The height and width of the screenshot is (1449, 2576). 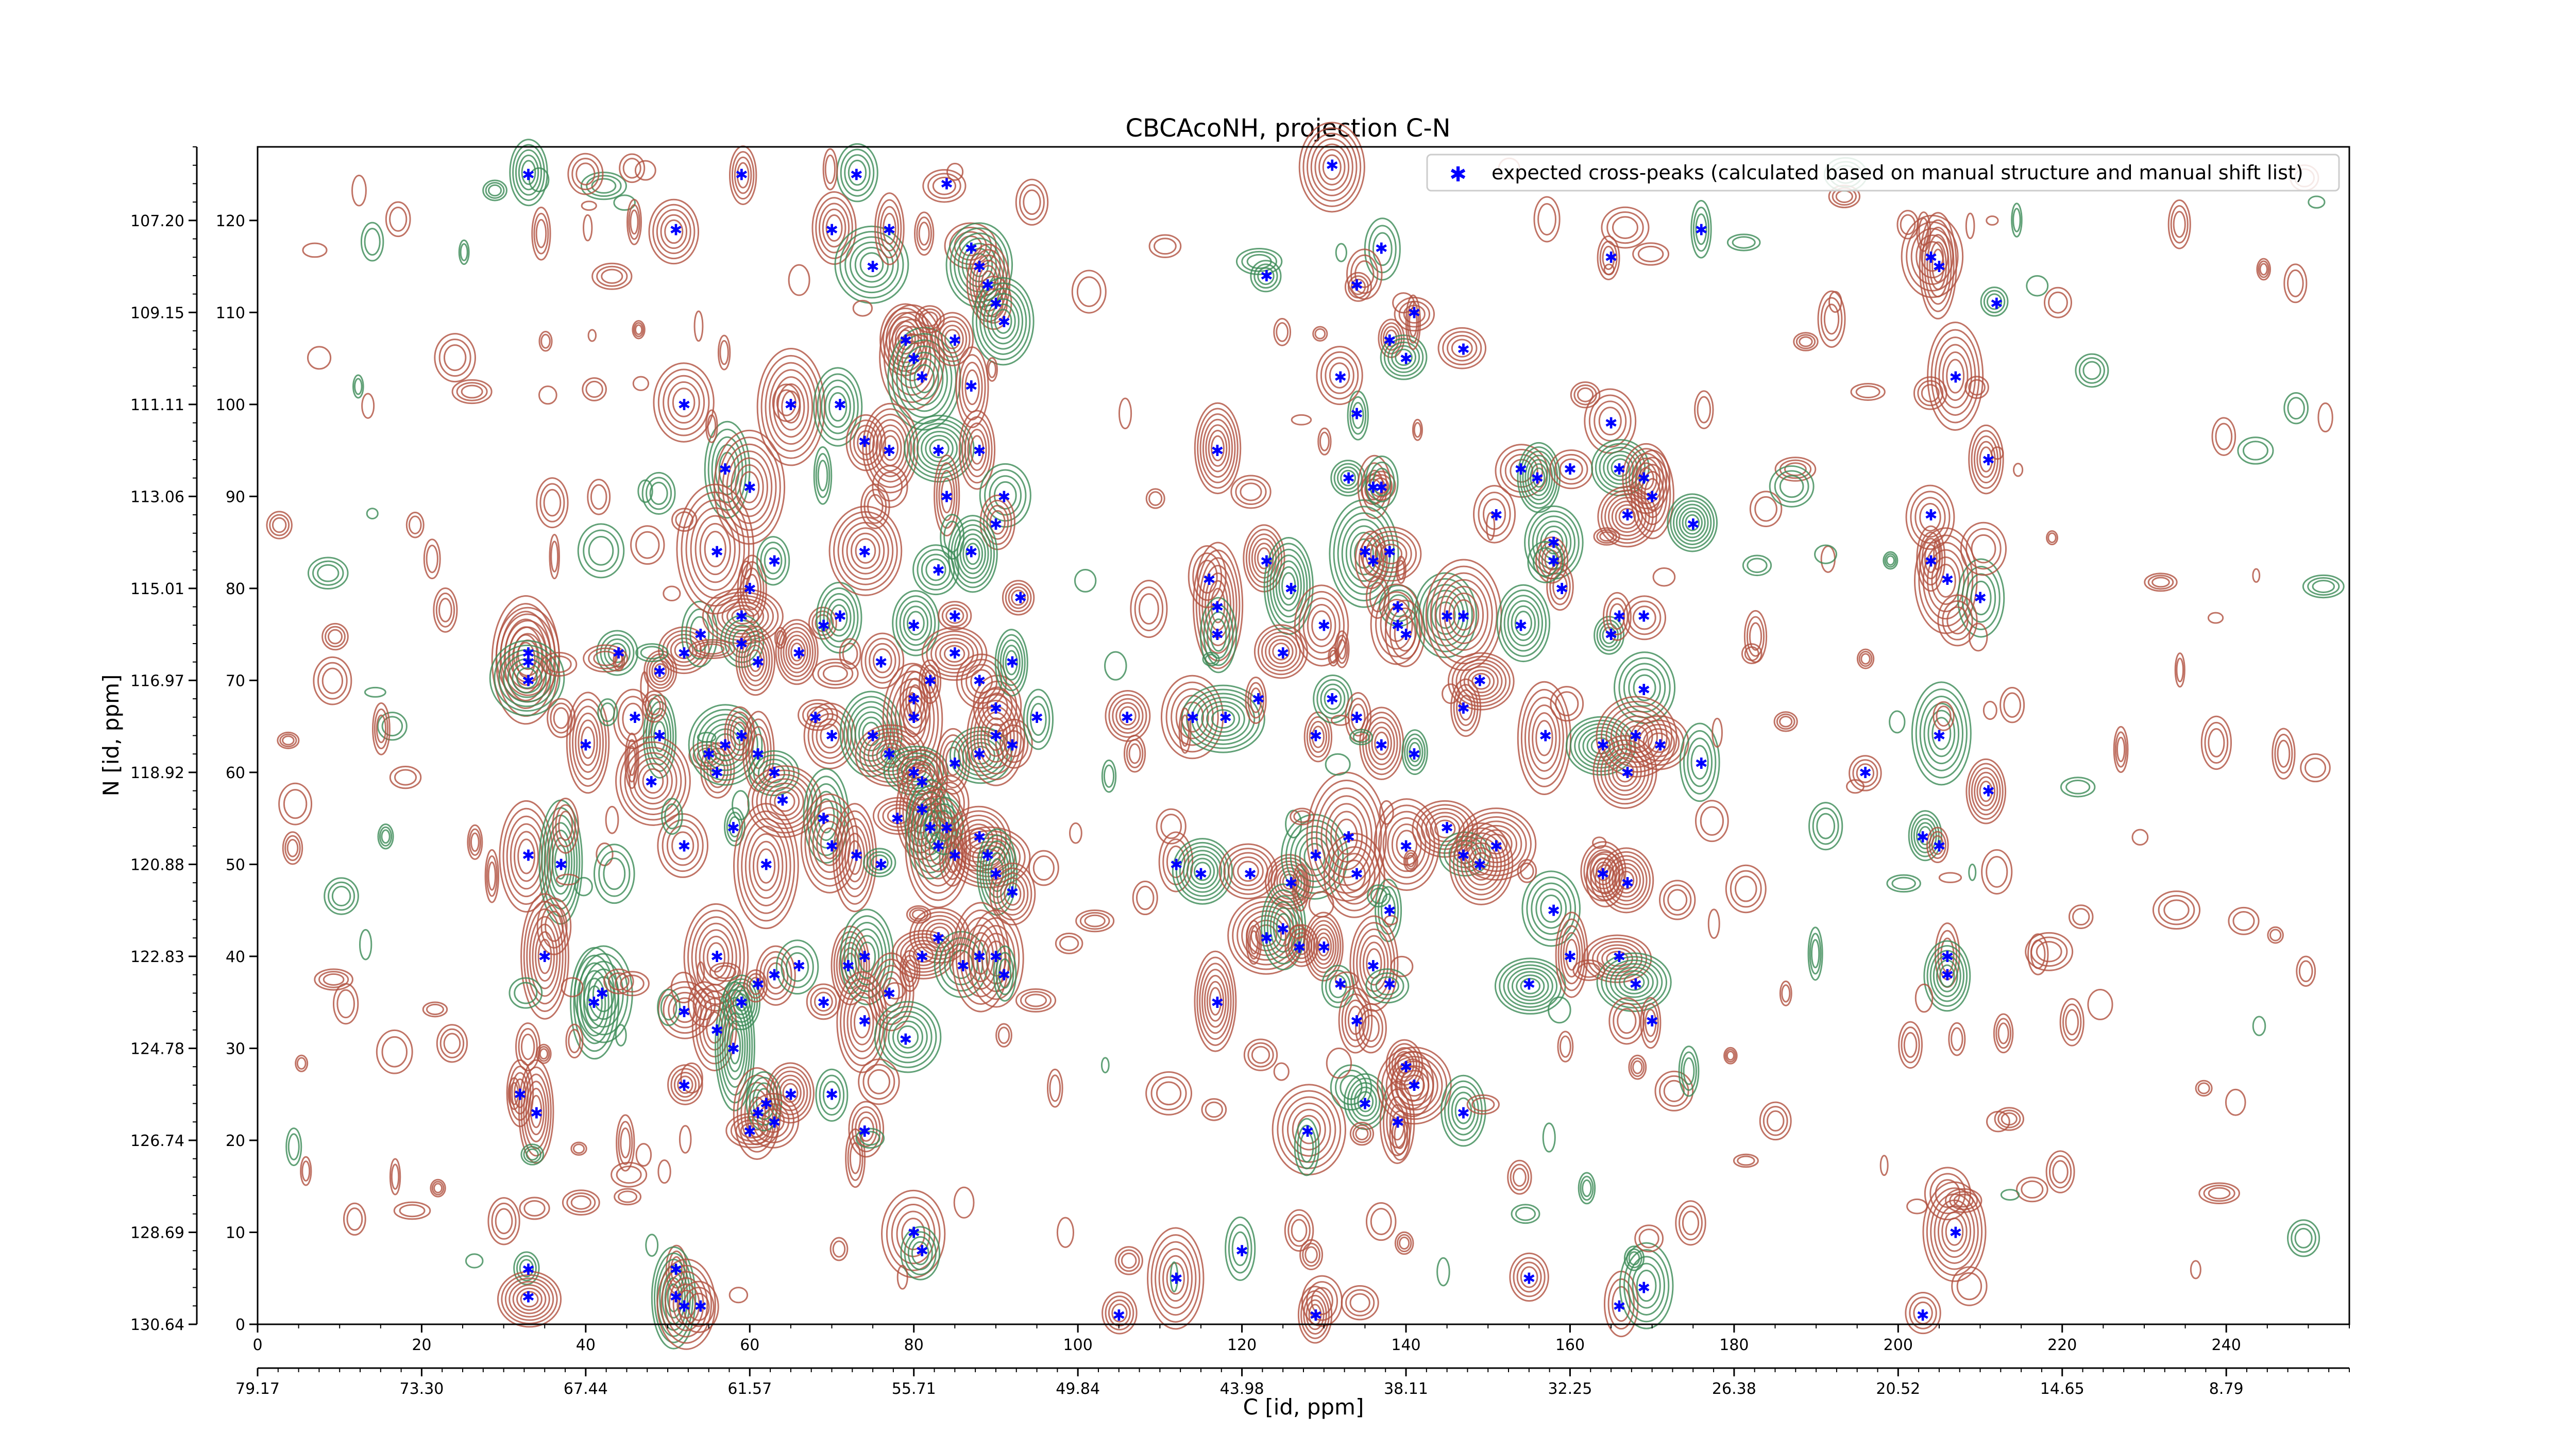 What do you see at coordinates (157, 957) in the screenshot?
I see `y-secondary-tick-label: 122.83` at bounding box center [157, 957].